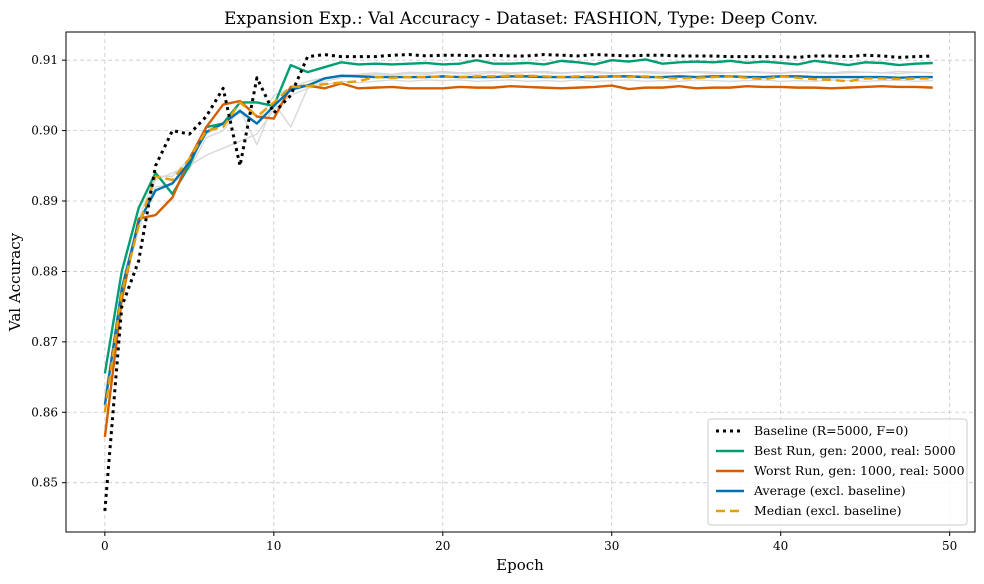 The width and height of the screenshot is (984, 584). What do you see at coordinates (442, 546) in the screenshot?
I see `x-tick-label: 20` at bounding box center [442, 546].